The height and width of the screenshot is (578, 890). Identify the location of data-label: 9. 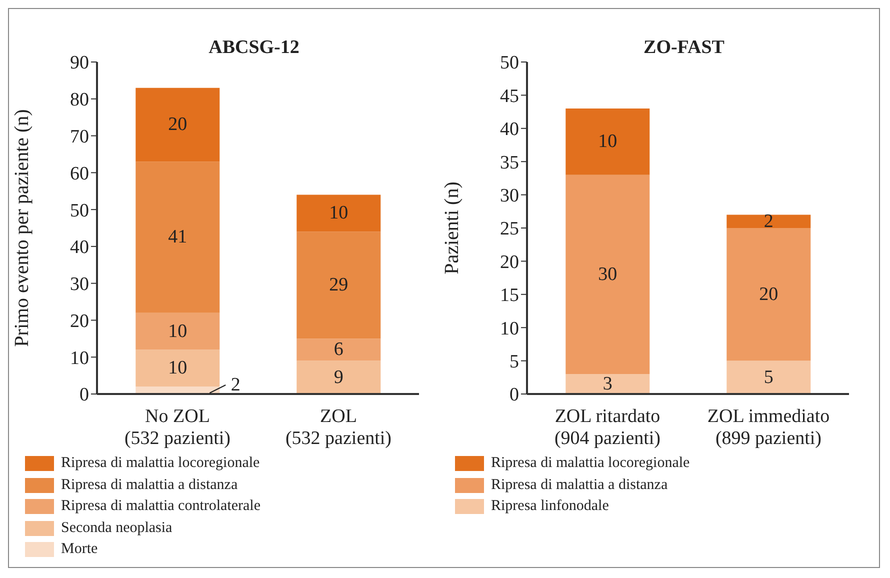
(339, 377).